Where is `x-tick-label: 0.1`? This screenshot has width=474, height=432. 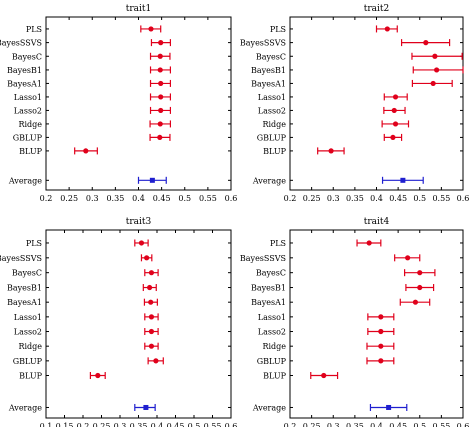 x-tick-label: 0.1 is located at coordinates (46, 424).